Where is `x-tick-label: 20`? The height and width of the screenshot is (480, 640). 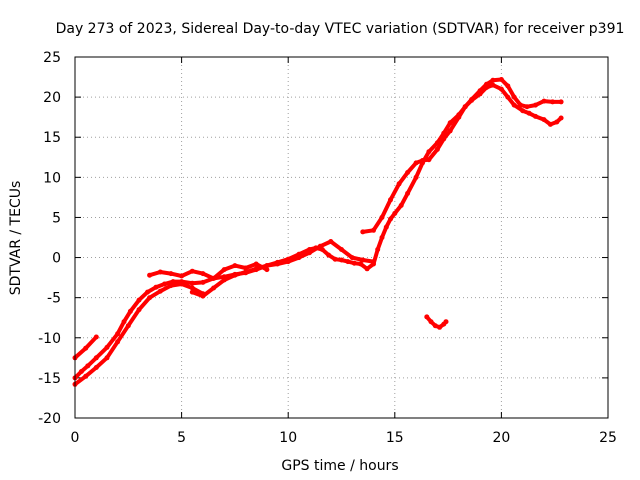
x-tick-label: 20 is located at coordinates (501, 438).